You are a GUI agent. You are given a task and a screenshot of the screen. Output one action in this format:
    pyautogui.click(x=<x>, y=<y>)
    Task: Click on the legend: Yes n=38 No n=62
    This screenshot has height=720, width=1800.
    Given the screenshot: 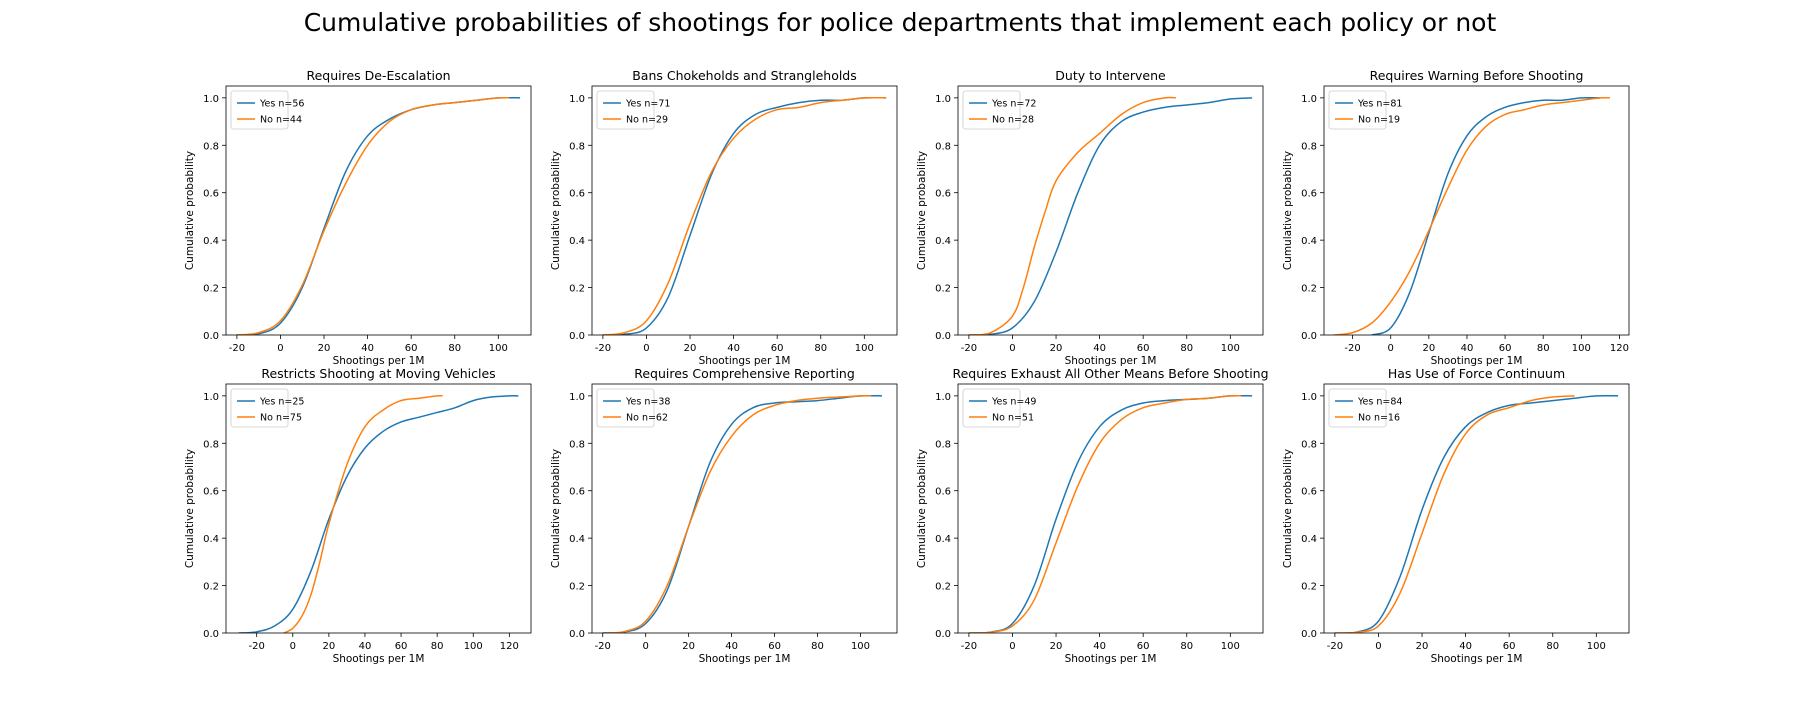 What is the action you would take?
    pyautogui.click(x=633, y=408)
    